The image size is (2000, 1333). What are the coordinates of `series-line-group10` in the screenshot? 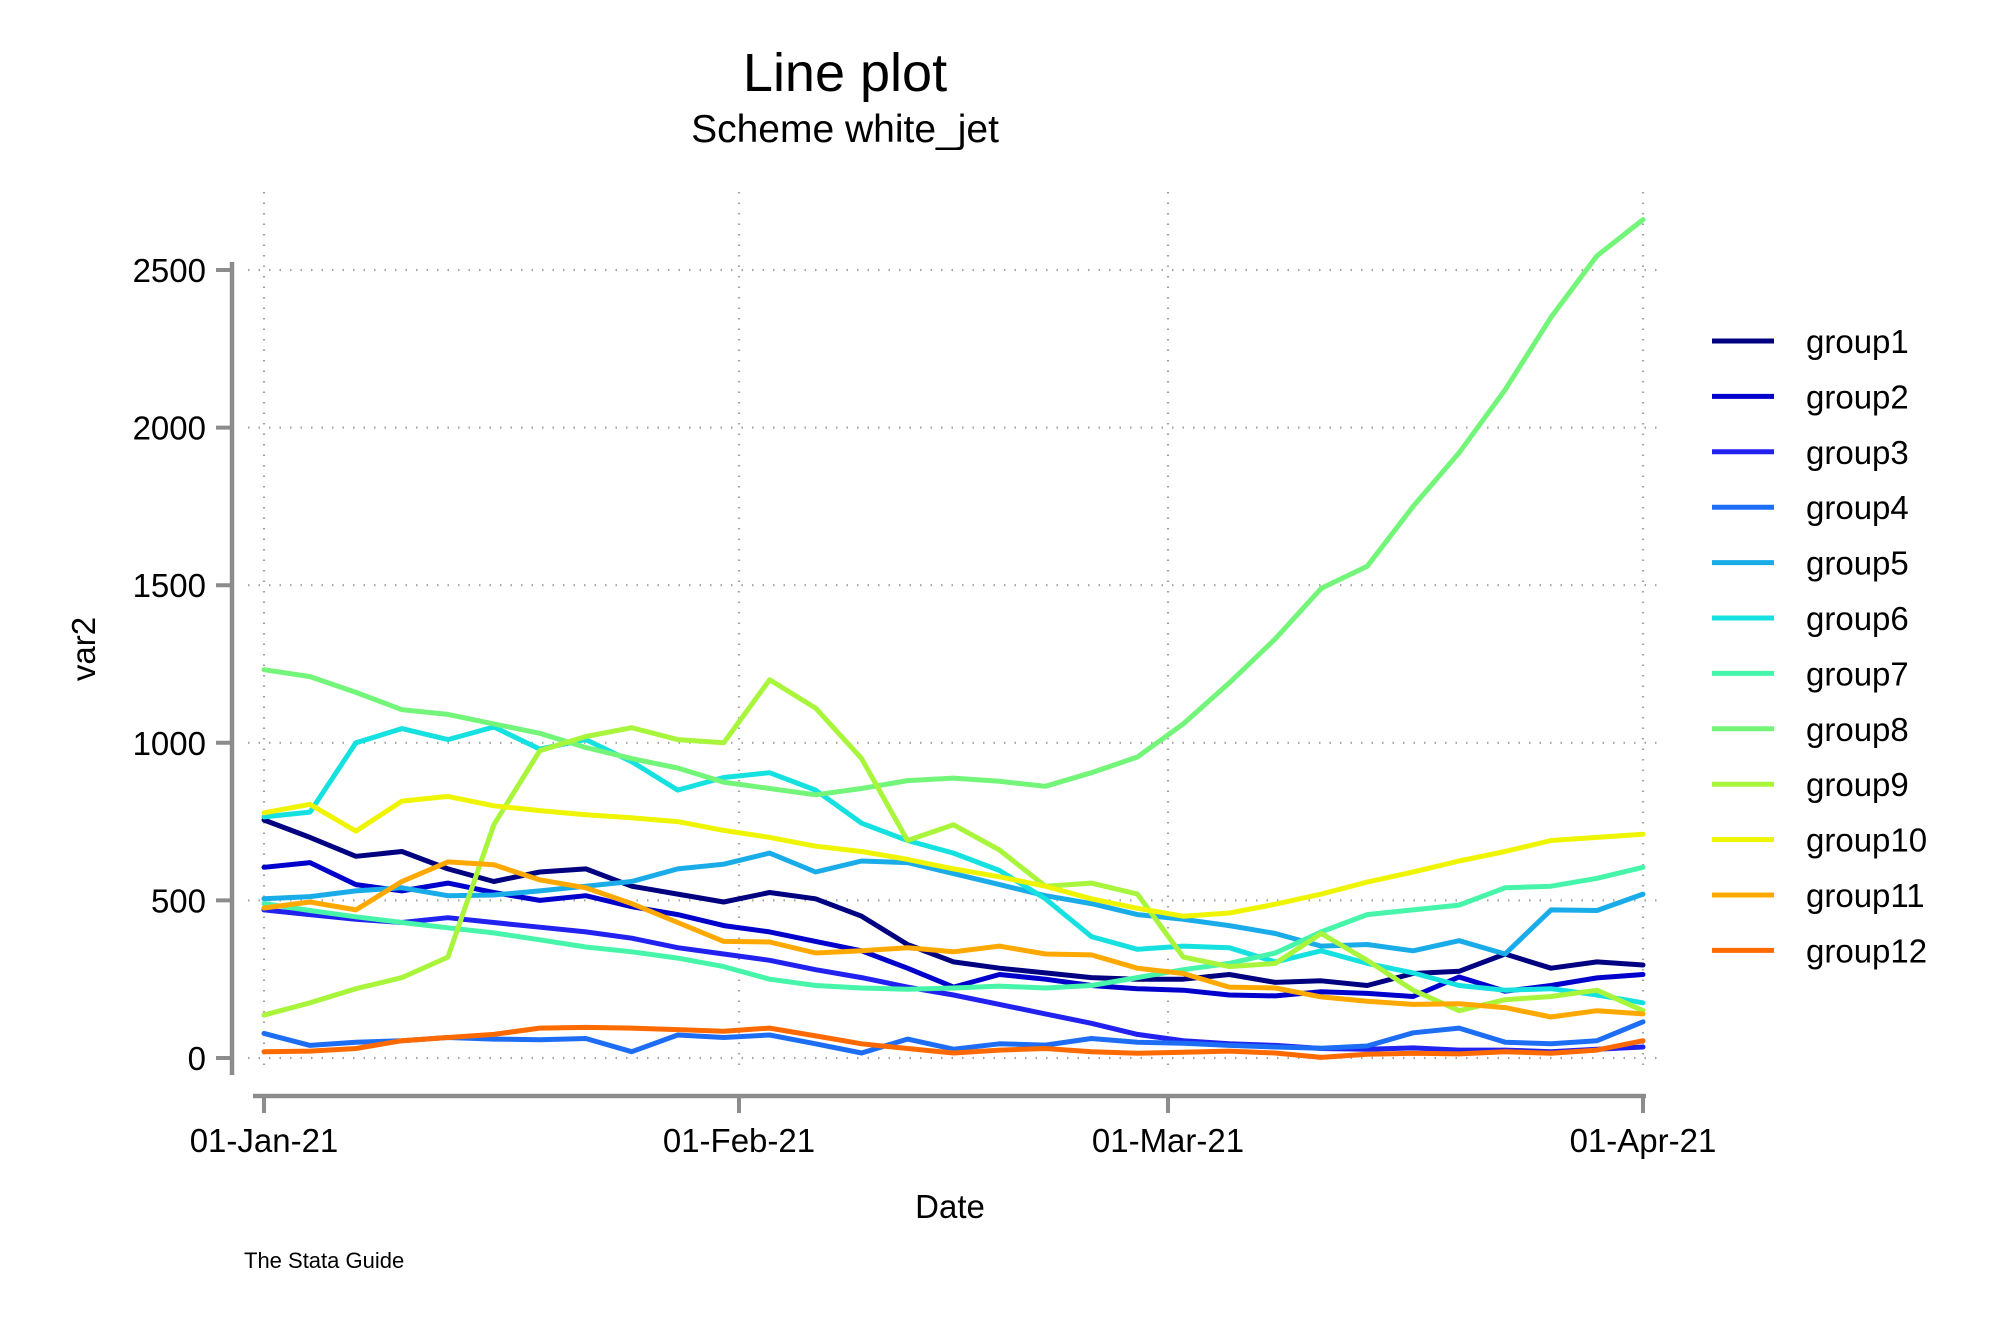 It's located at (953, 856).